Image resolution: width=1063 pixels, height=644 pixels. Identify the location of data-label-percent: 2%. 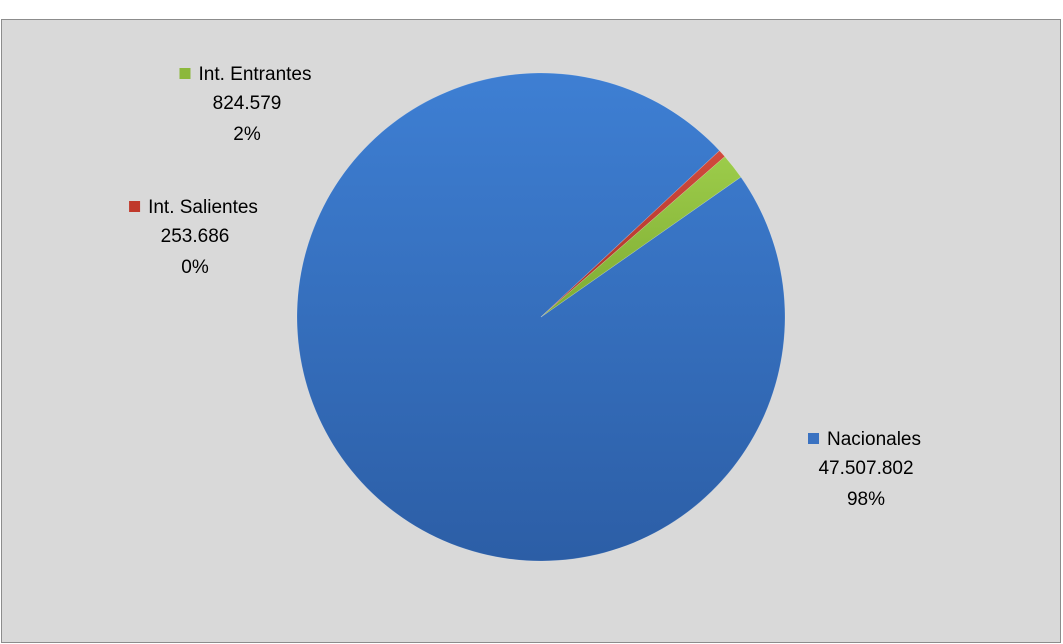
(247, 134).